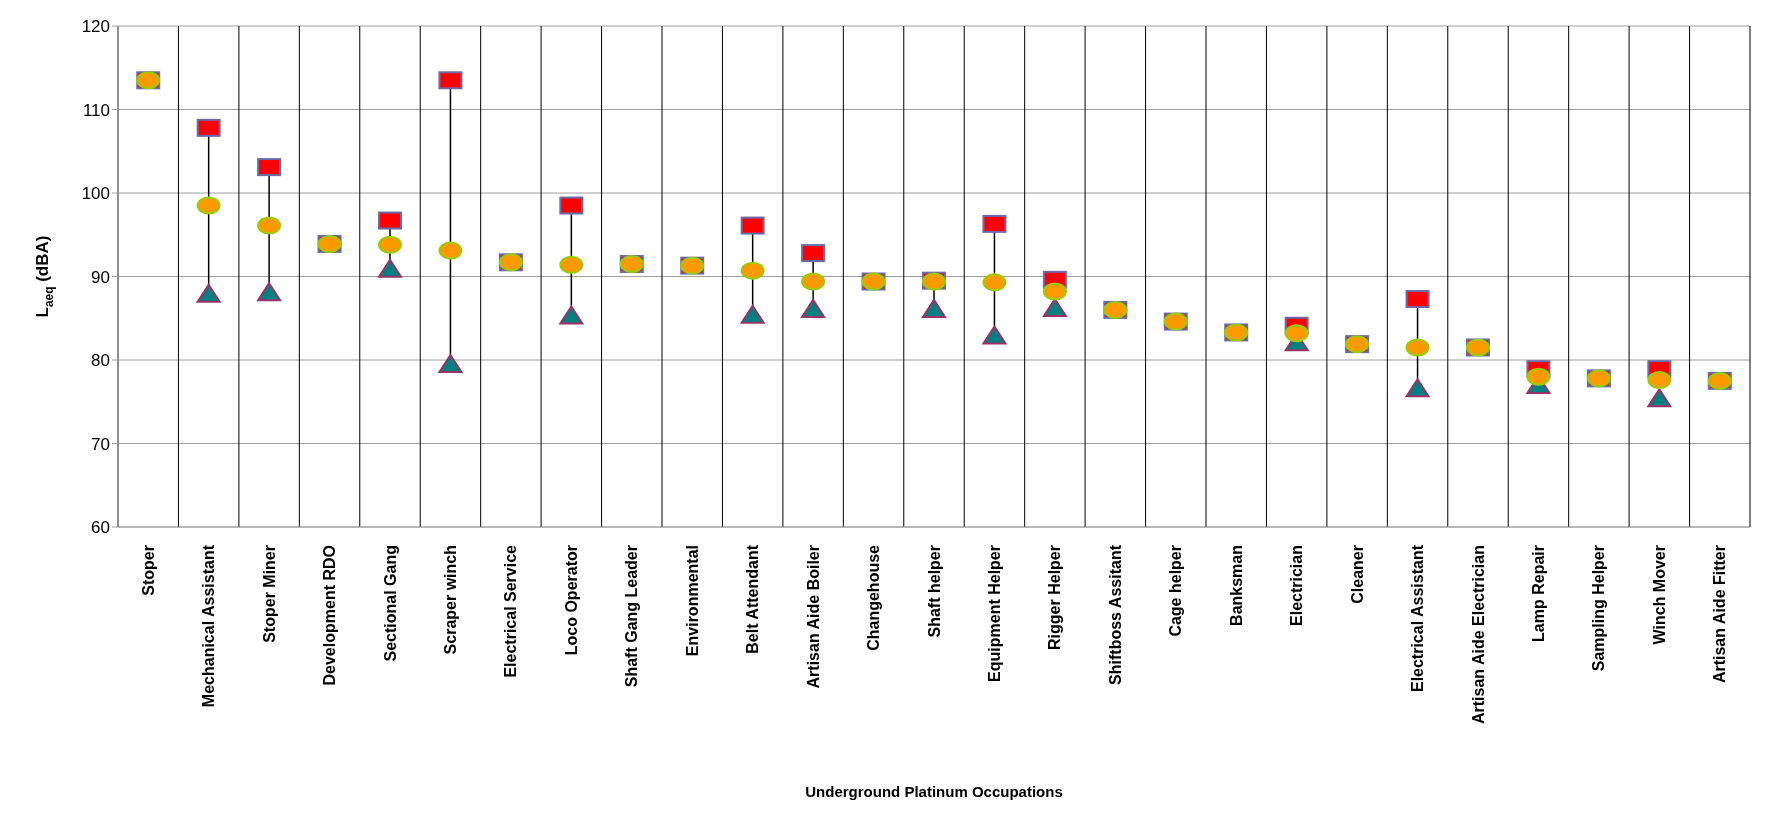 This screenshot has width=1768, height=815. I want to click on x-tick-label: Electrical Service, so click(511, 611).